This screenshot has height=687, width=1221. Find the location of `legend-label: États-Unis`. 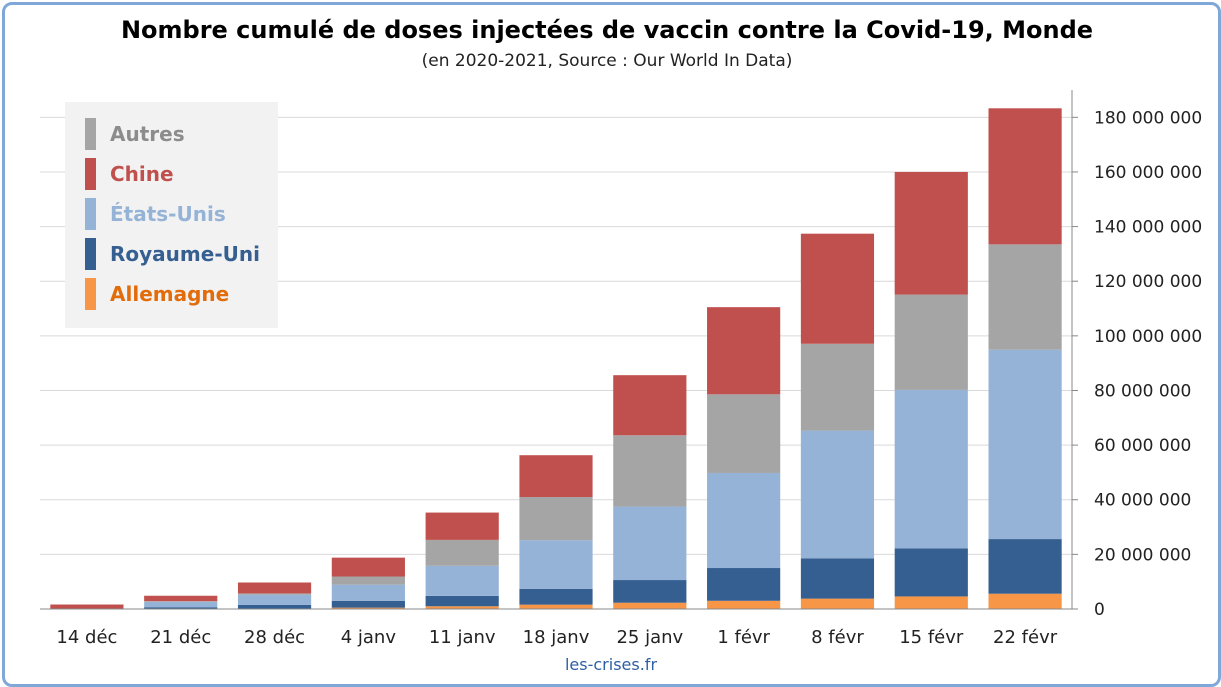

legend-label: États-Unis is located at coordinates (168, 214).